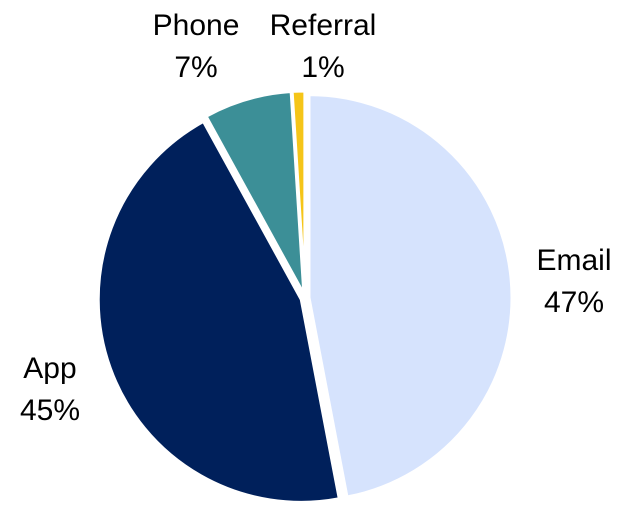  Describe the element at coordinates (574, 302) in the screenshot. I see `slice-value-label: 47%` at that location.